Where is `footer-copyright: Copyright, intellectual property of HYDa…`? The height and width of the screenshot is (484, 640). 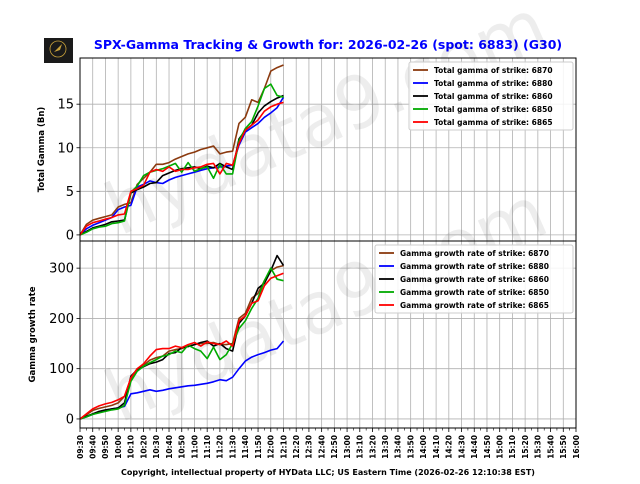
footer-copyright: Copyright, intellectual property of HYDa… is located at coordinates (328, 472).